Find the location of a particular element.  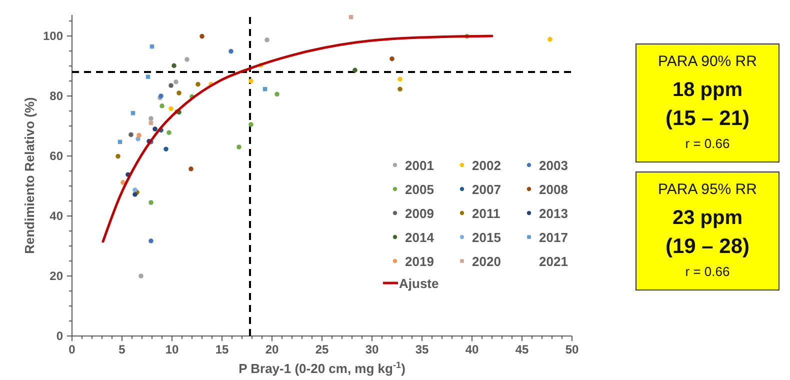

legend-label: 2001 is located at coordinates (419, 165).